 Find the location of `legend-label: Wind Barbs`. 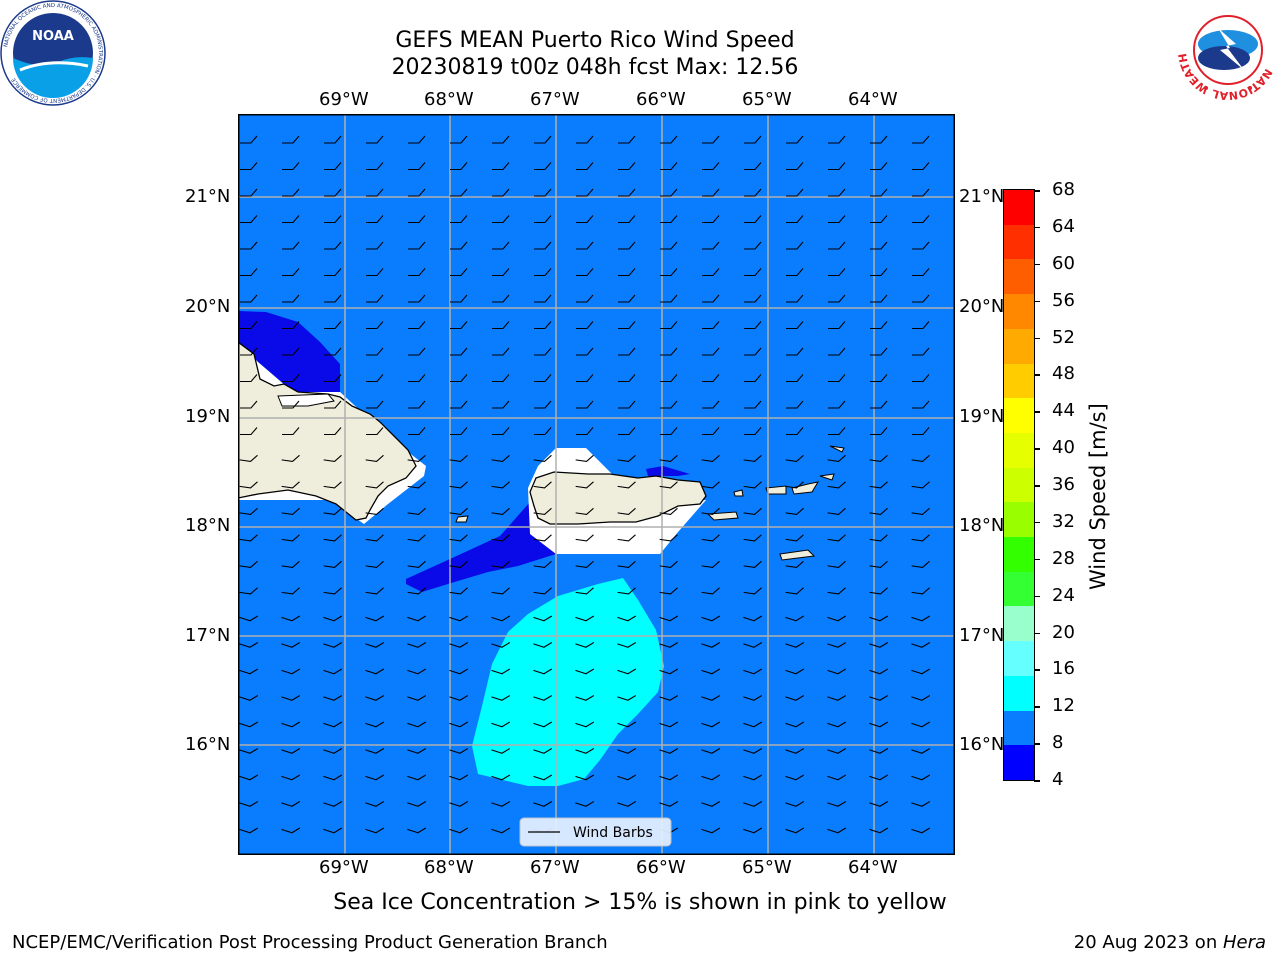

legend-label: Wind Barbs is located at coordinates (613, 833).